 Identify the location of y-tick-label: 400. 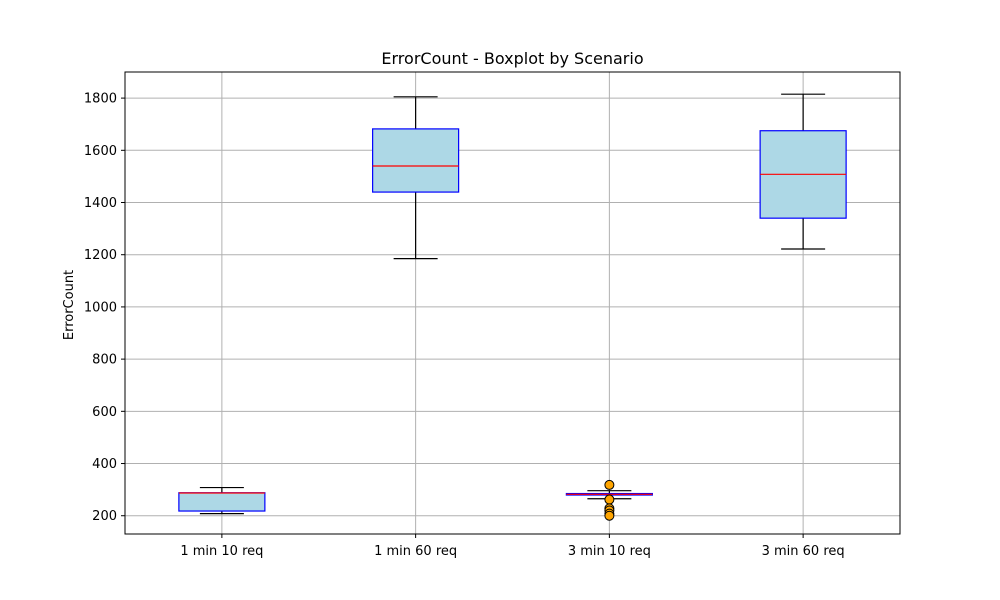
(104, 464).